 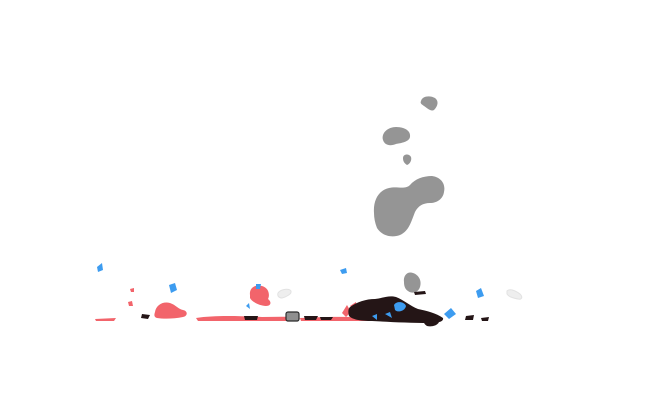 What do you see at coordinates (284, 293) in the screenshot?
I see `faint-puff-left` at bounding box center [284, 293].